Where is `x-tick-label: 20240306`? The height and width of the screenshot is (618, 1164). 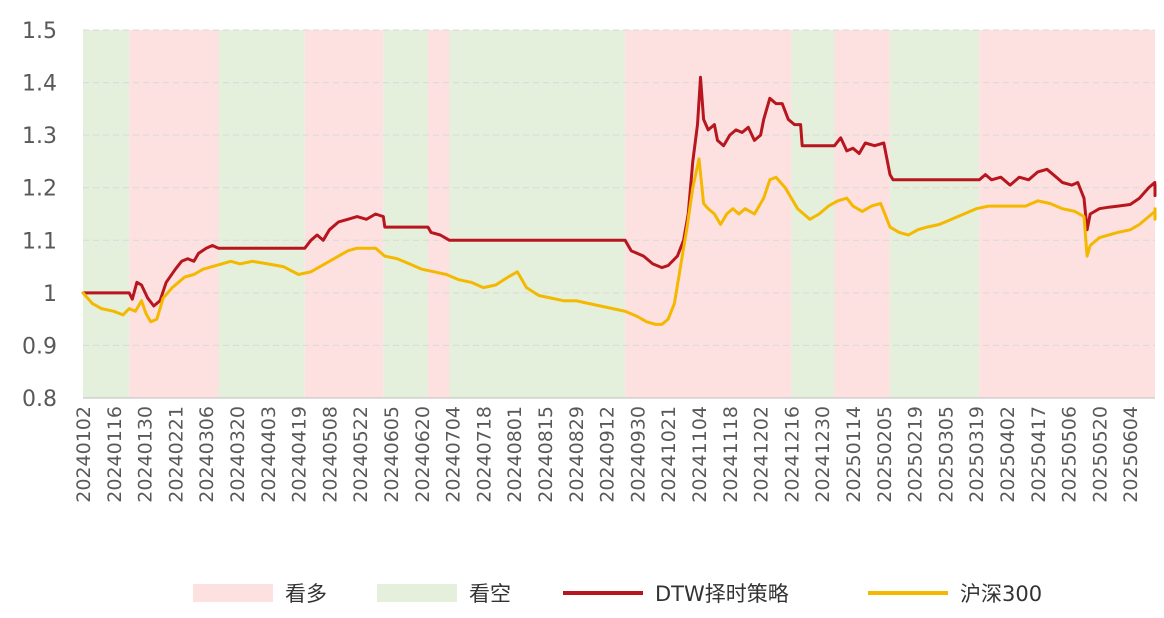 x-tick-label: 20240306 is located at coordinates (207, 454).